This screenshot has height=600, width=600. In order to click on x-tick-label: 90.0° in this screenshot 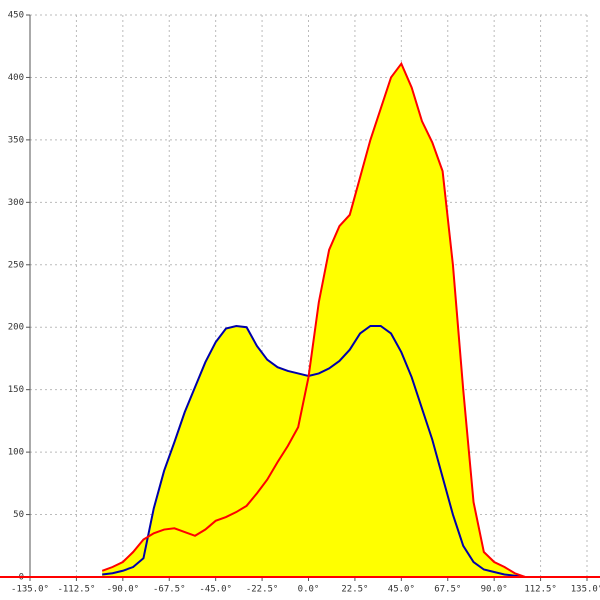, I will do `click(494, 590)`.